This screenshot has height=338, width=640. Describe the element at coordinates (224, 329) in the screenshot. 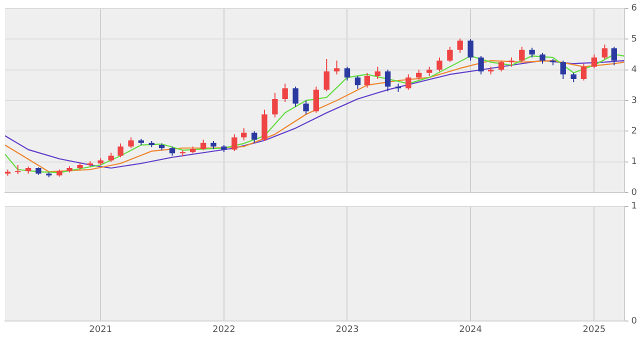

I see `x-tick-label: 2022` at that location.